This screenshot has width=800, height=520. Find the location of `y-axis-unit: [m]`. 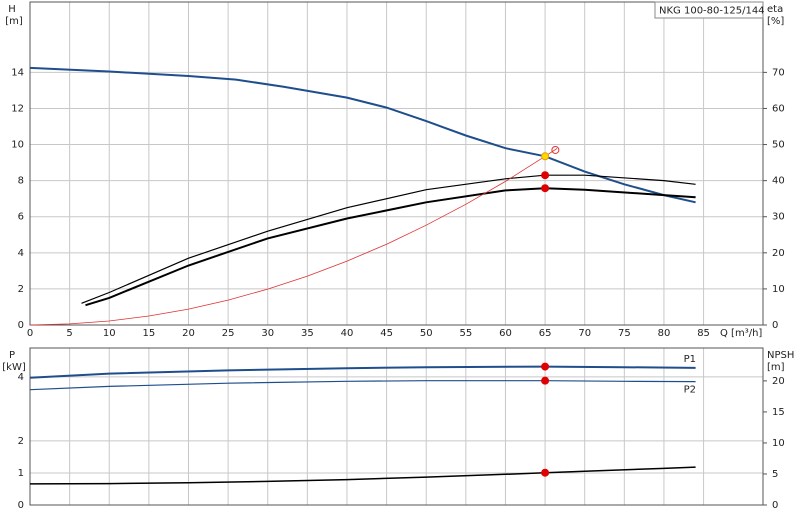

y-axis-unit: [m] is located at coordinates (14, 21).